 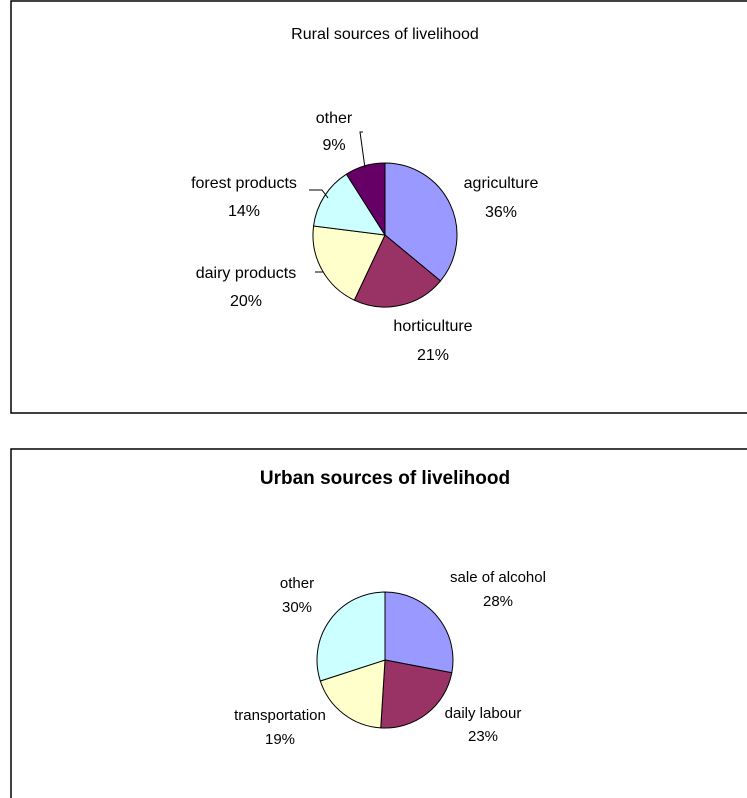 I want to click on rural-other-label: other, so click(x=334, y=118).